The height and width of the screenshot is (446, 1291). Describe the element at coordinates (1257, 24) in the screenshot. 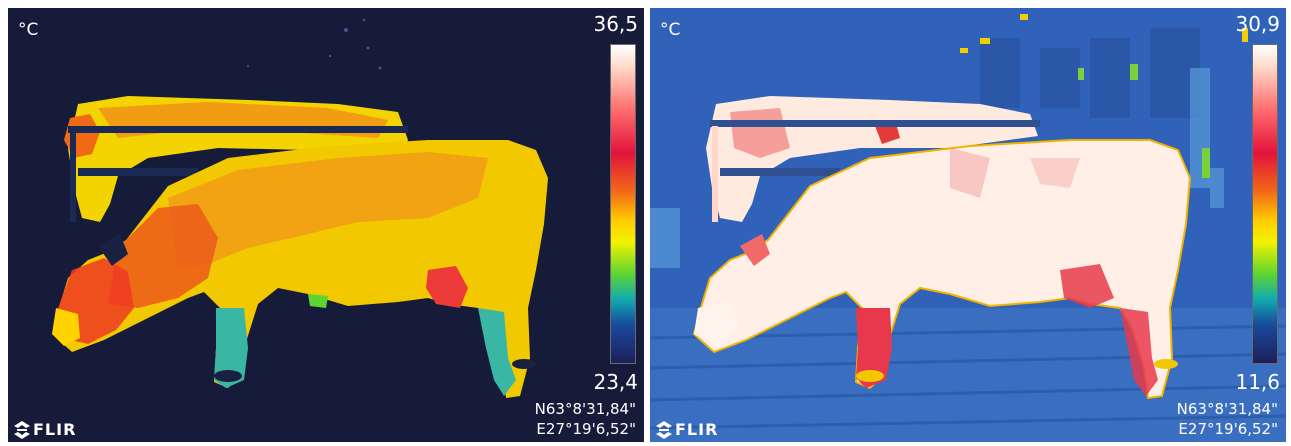

I see `scale-max-temperature: 30,9` at that location.